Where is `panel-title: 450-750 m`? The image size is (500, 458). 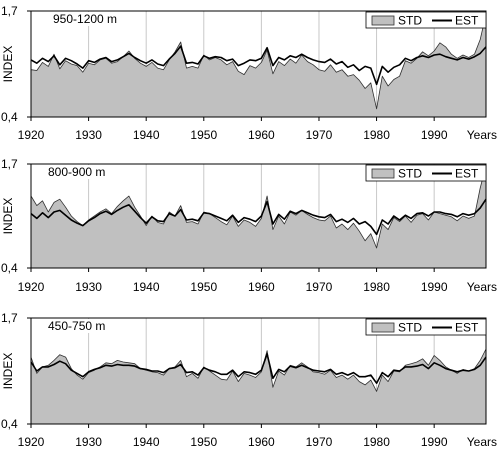 panel-title: 450-750 m is located at coordinates (76, 326).